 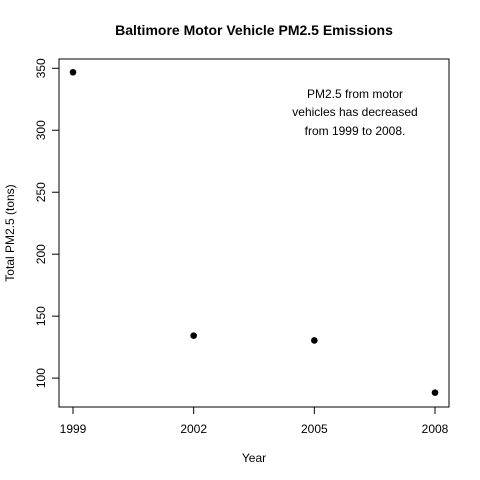 What do you see at coordinates (193, 429) in the screenshot?
I see `x-tick-label: 2002` at bounding box center [193, 429].